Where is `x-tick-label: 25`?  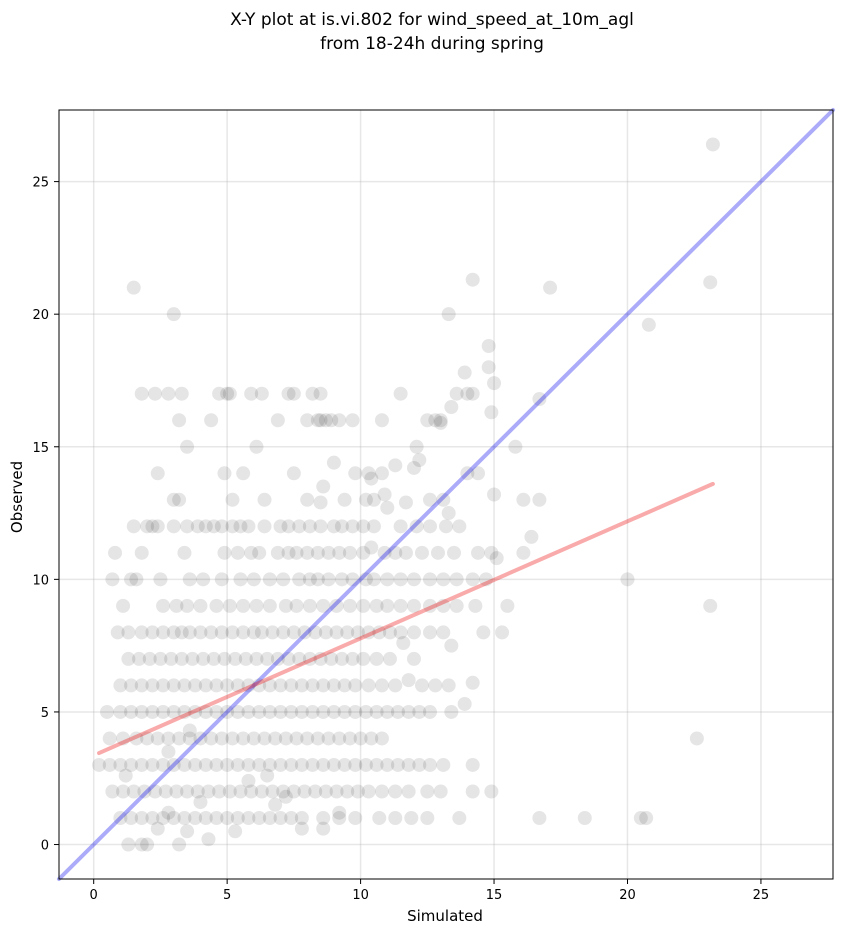
x-tick-label: 25 is located at coordinates (761, 895).